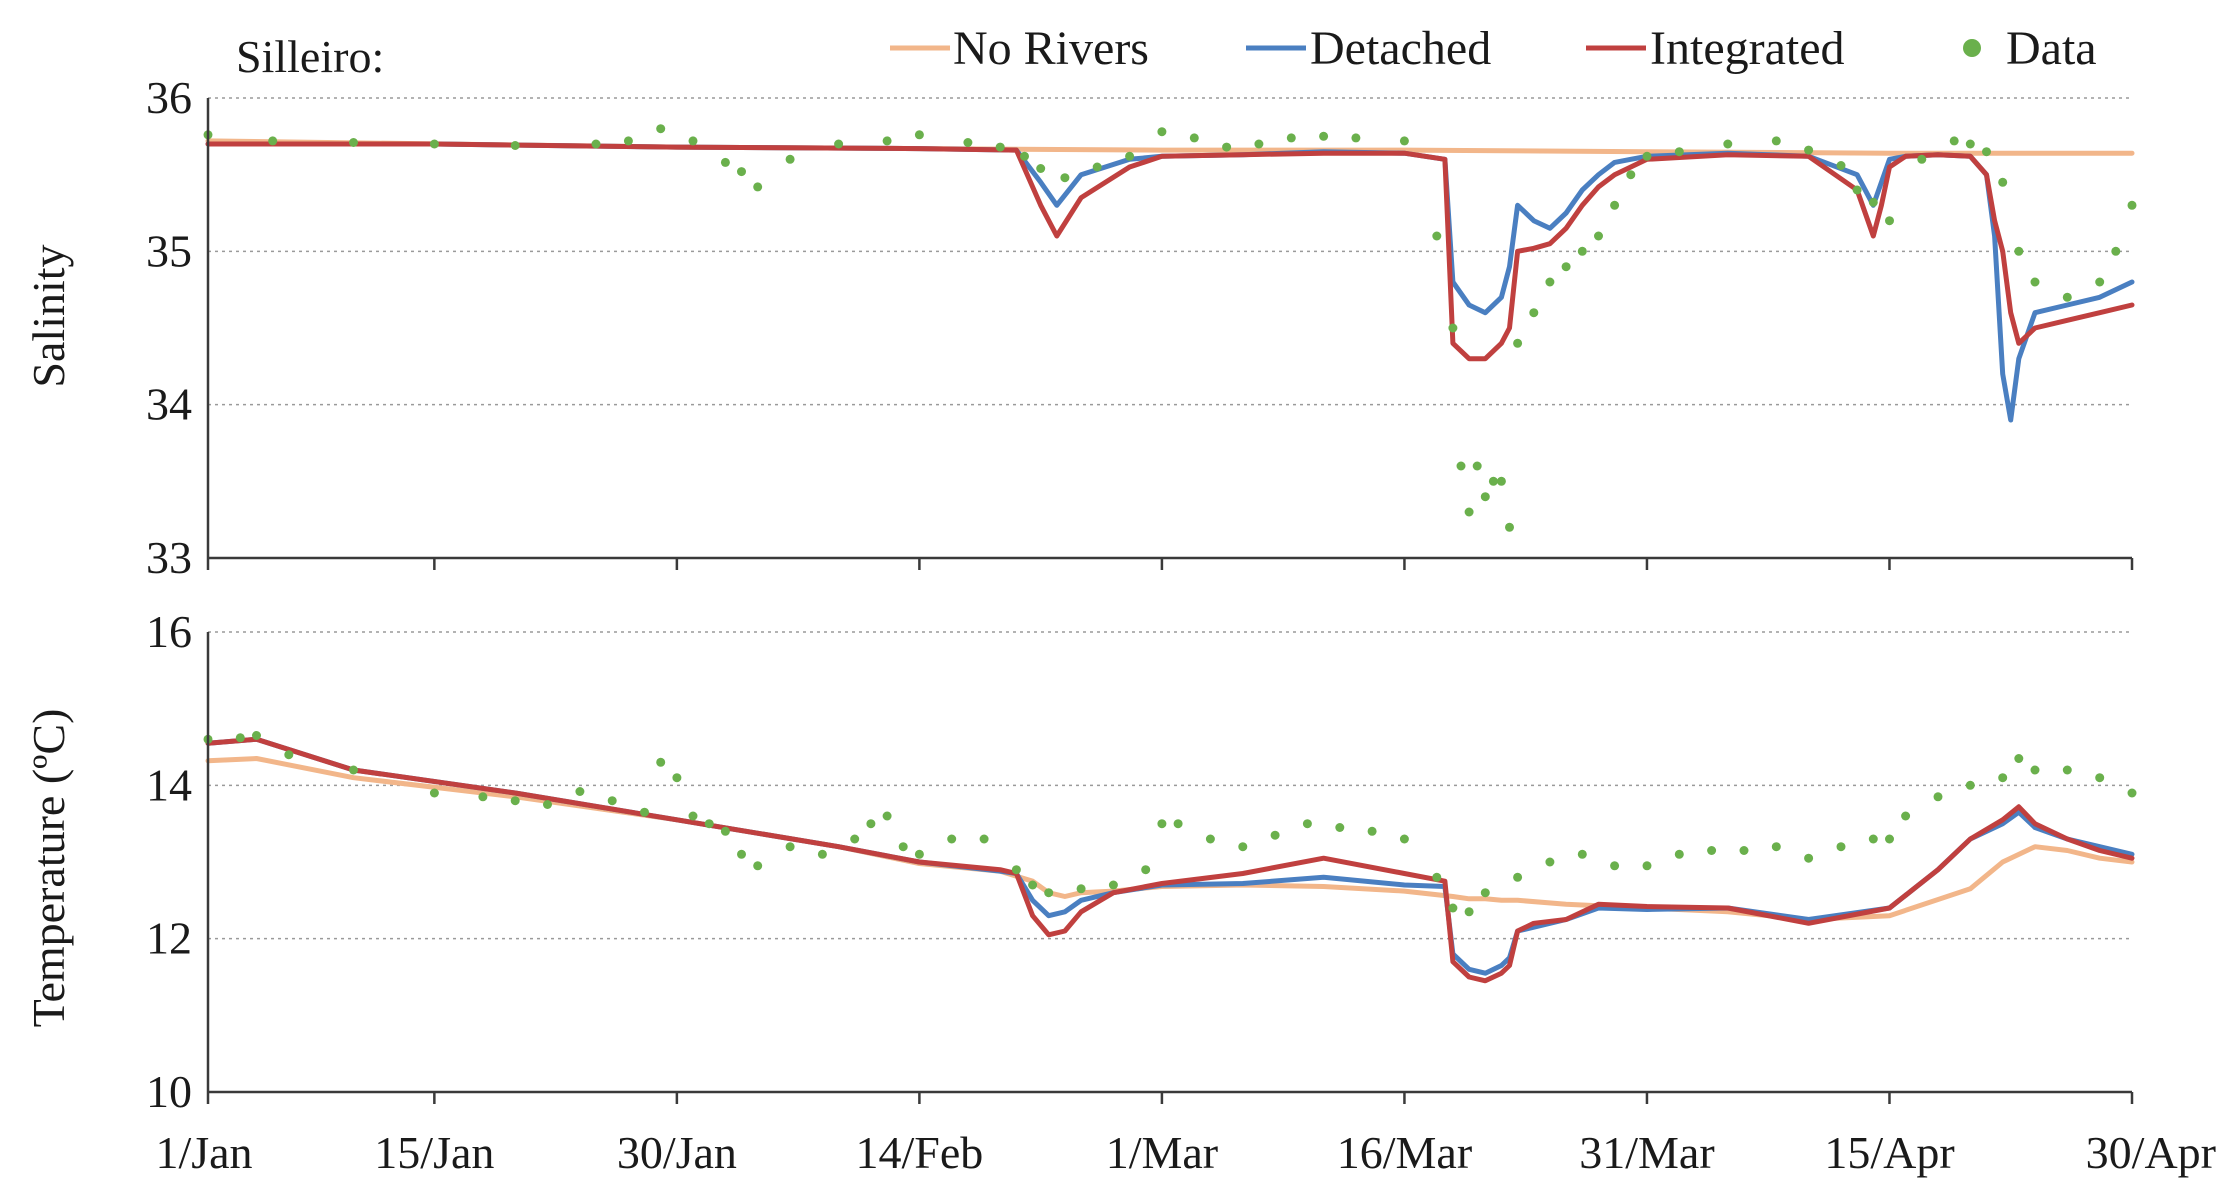  I want to click on salinity-axis-title: Salinity, so click(48, 315).